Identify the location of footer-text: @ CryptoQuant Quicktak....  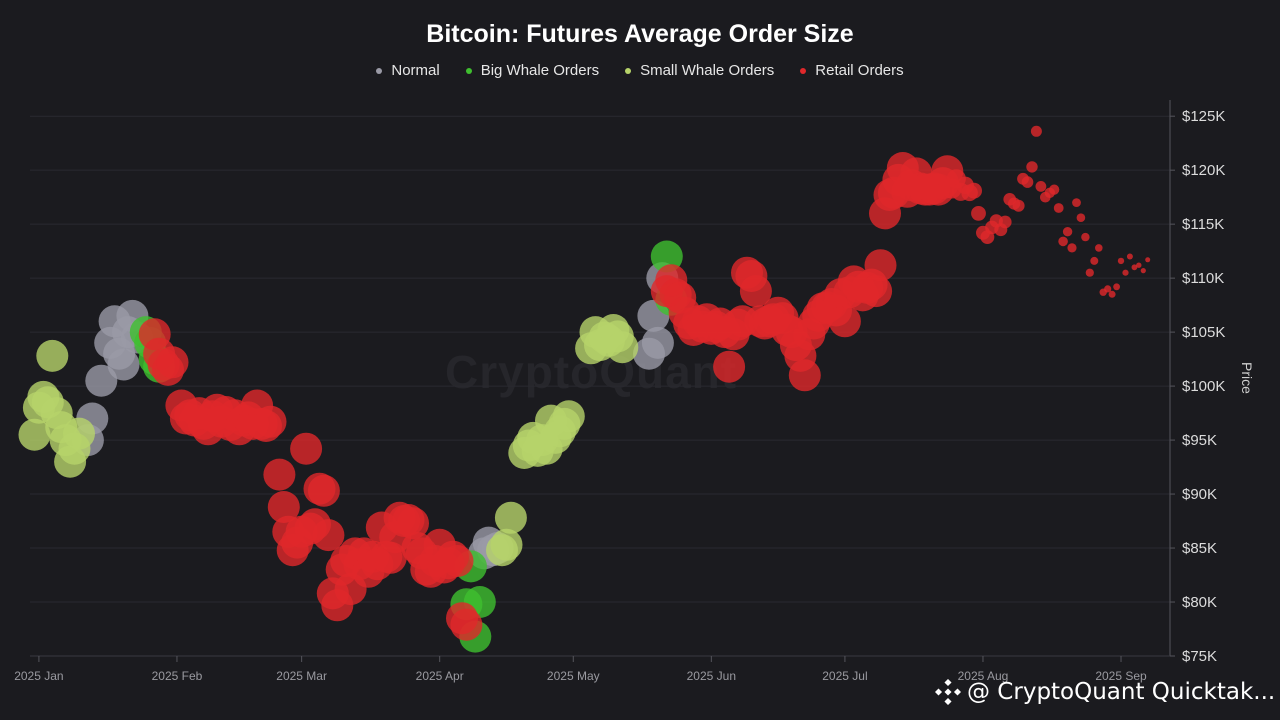
(1121, 692).